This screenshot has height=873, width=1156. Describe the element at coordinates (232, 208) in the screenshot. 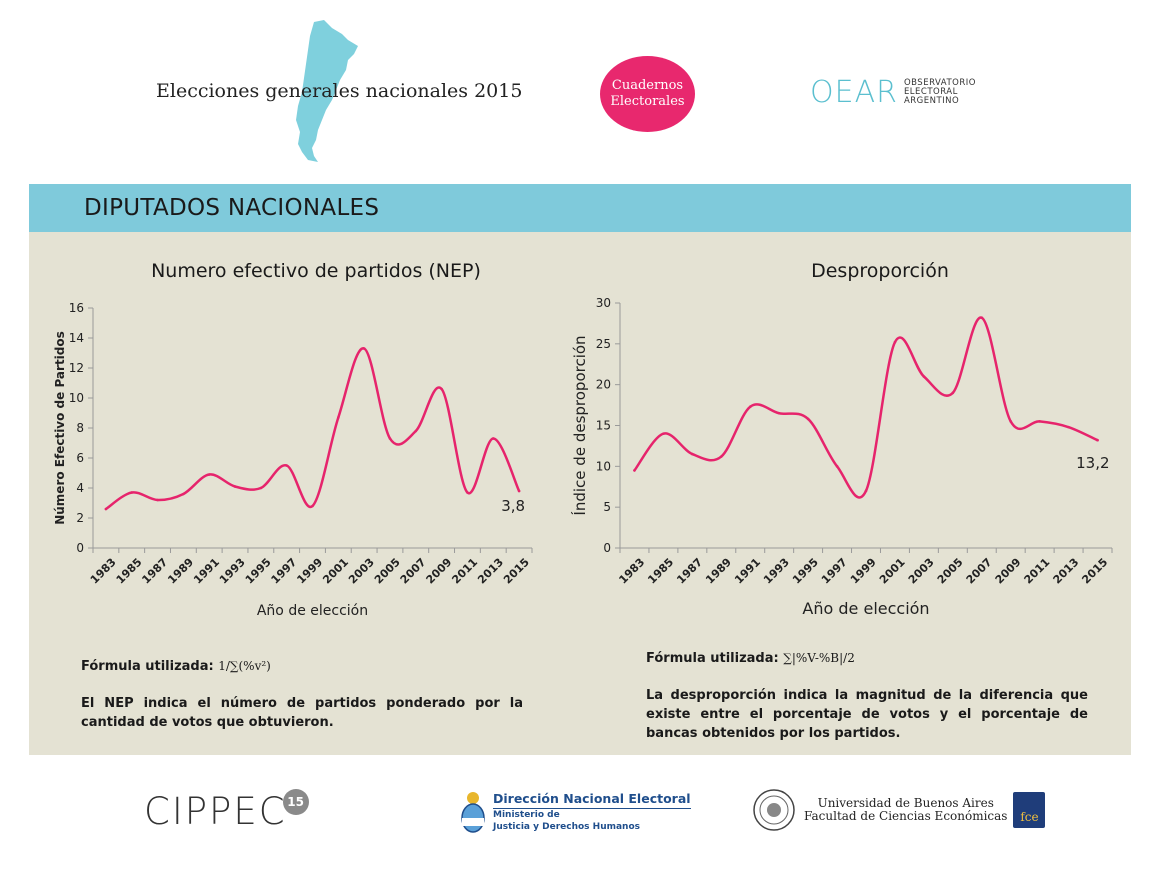

I see `section-title: DIPUTADOS NACIONALES` at that location.